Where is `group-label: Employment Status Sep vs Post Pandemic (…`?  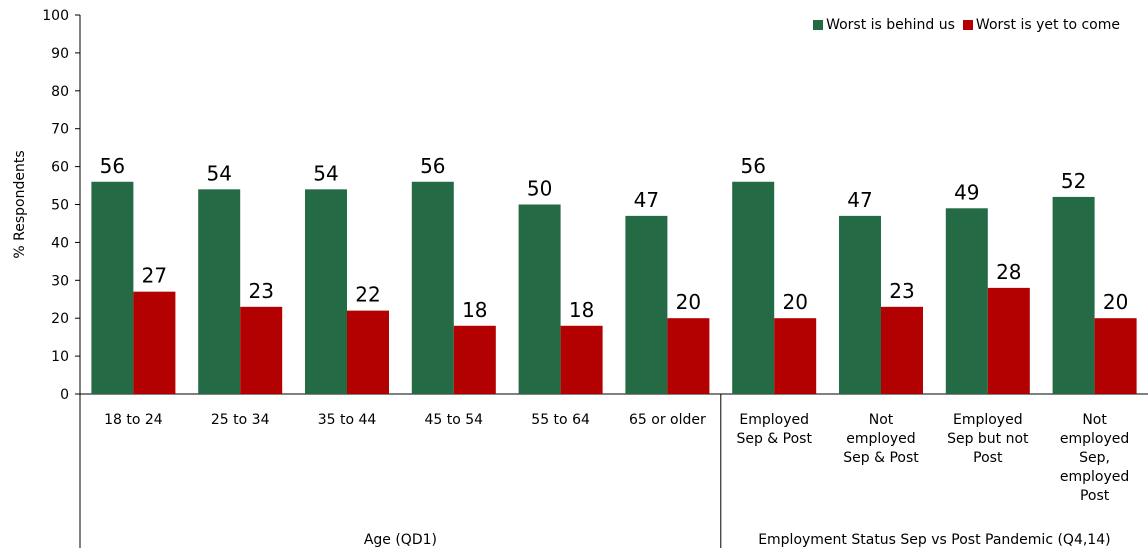
group-label: Employment Status Sep vs Post Pandemic (… is located at coordinates (934, 540).